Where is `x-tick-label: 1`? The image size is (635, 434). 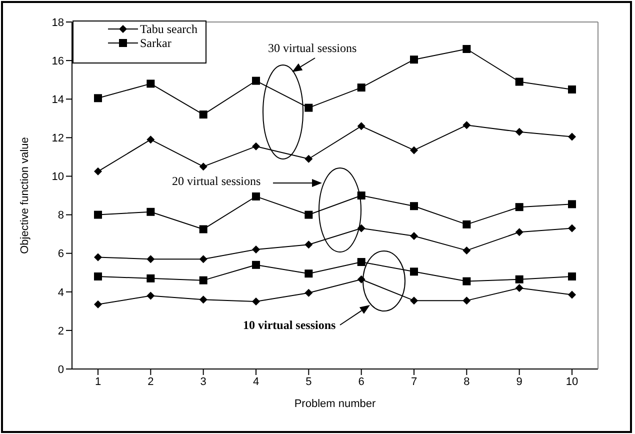 x-tick-label: 1 is located at coordinates (98, 382).